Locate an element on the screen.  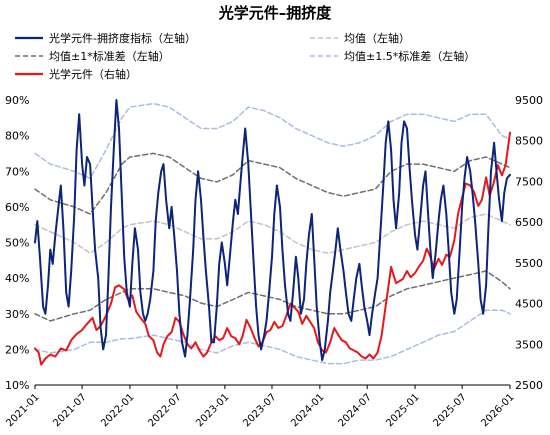
y-right-tick-3: 5500 is located at coordinates (529, 263).